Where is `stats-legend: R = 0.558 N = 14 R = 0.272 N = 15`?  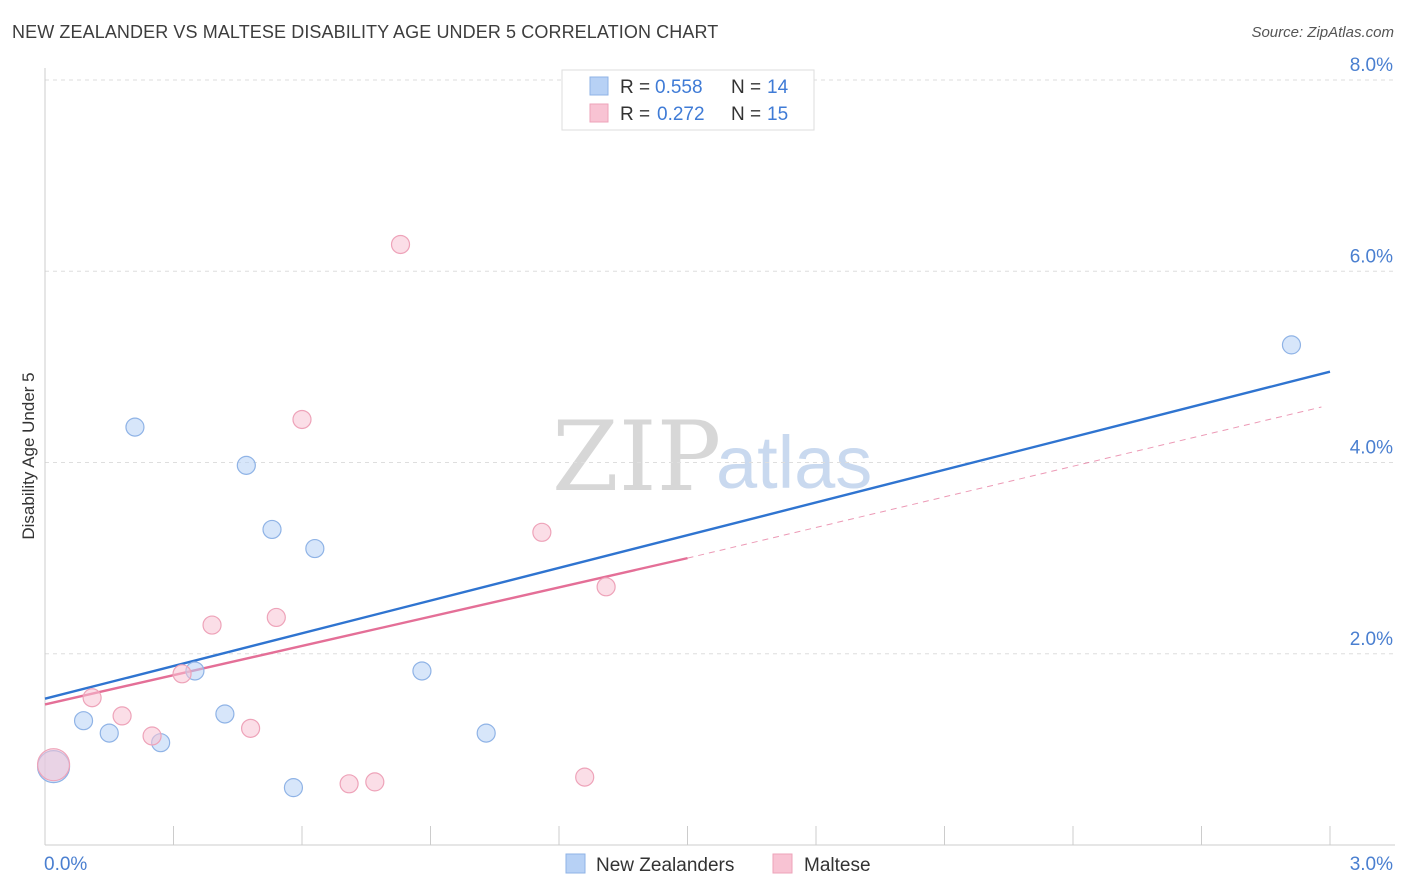 stats-legend: R = 0.558 N = 14 R = 0.272 N = 15 is located at coordinates (688, 100).